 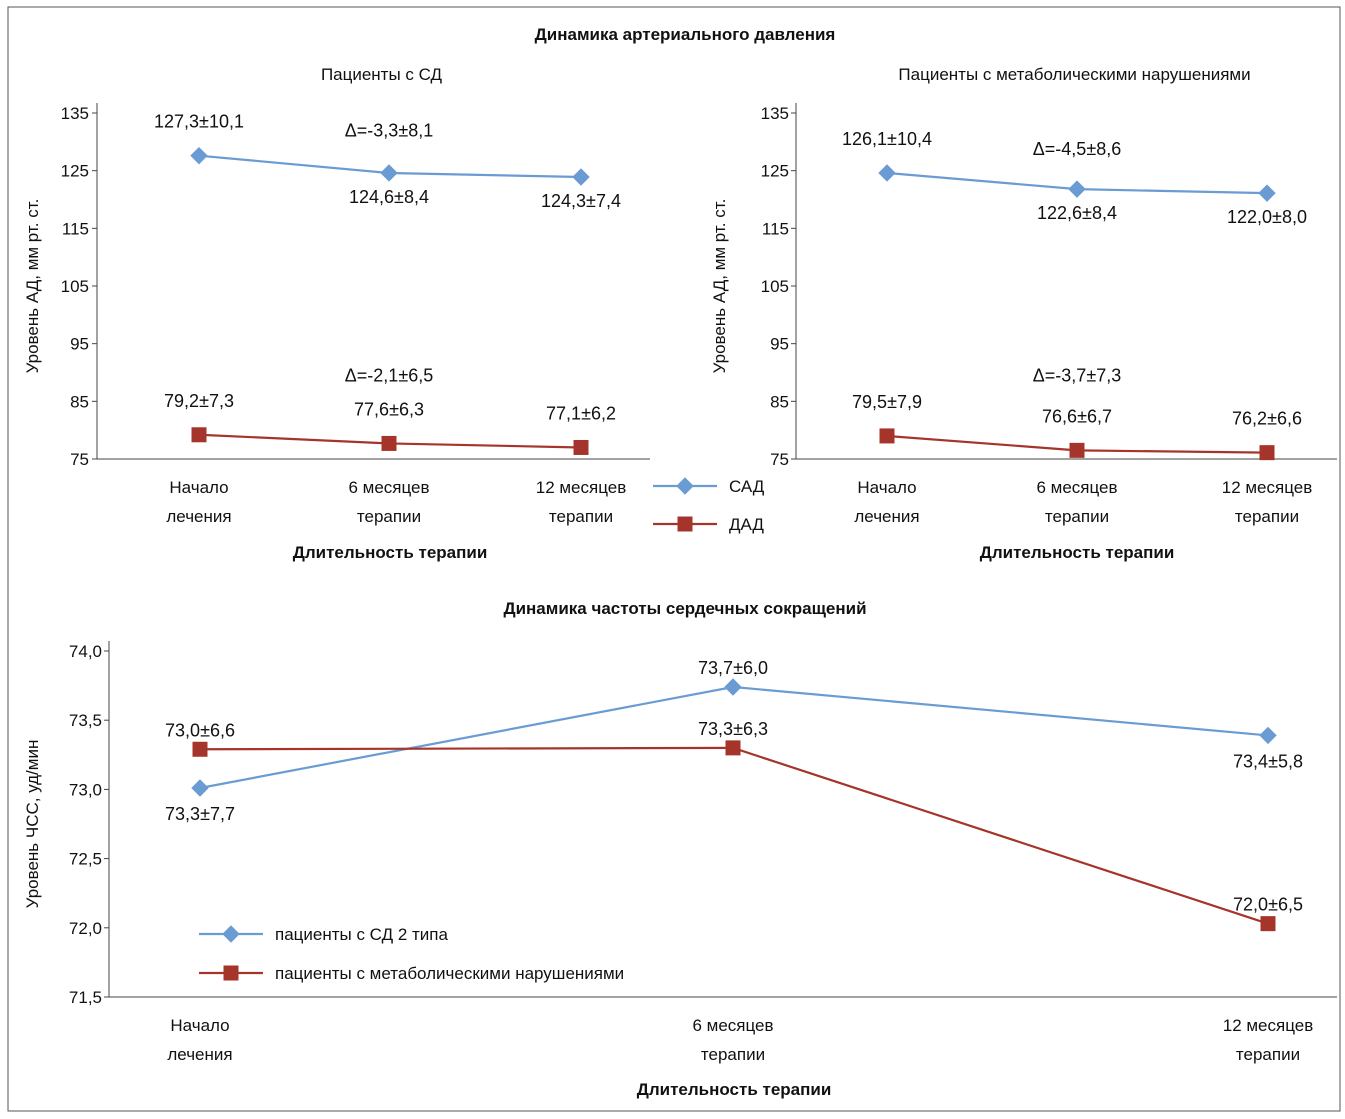 I want to click on chart-1-series-1-data-label: 76,6±6,7, so click(x=1077, y=416).